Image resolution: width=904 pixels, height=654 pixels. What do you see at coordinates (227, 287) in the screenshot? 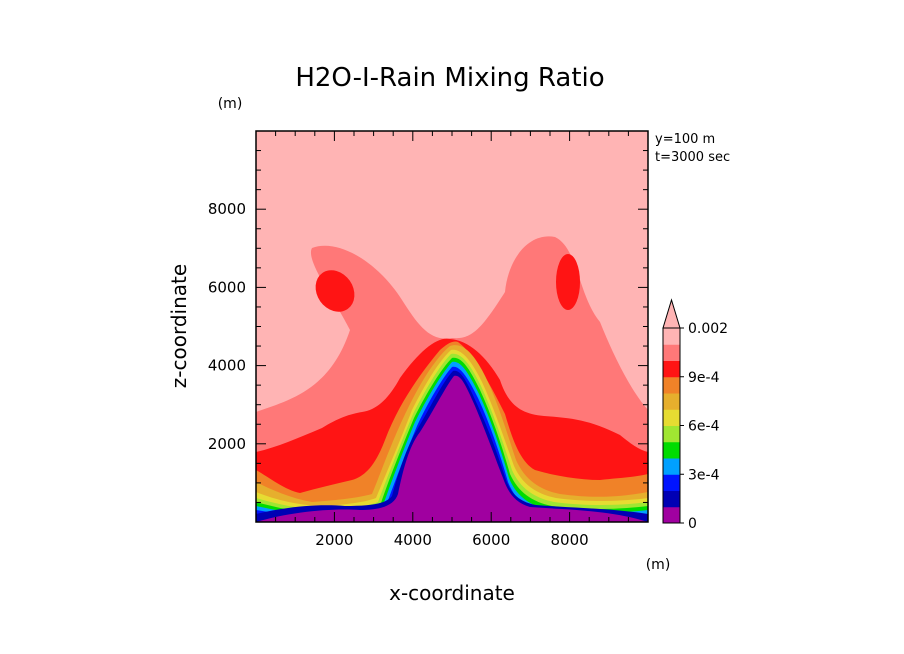
I see `y-tick-label: 6000` at bounding box center [227, 287].